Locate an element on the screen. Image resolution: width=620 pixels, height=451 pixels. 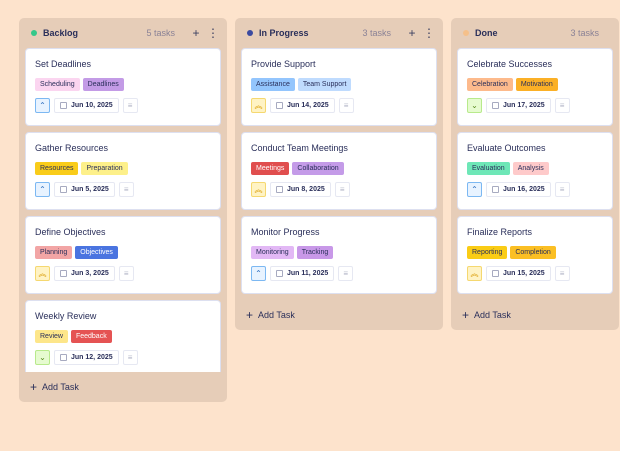
due-date: Jun 5, 2025 is located at coordinates (84, 189).